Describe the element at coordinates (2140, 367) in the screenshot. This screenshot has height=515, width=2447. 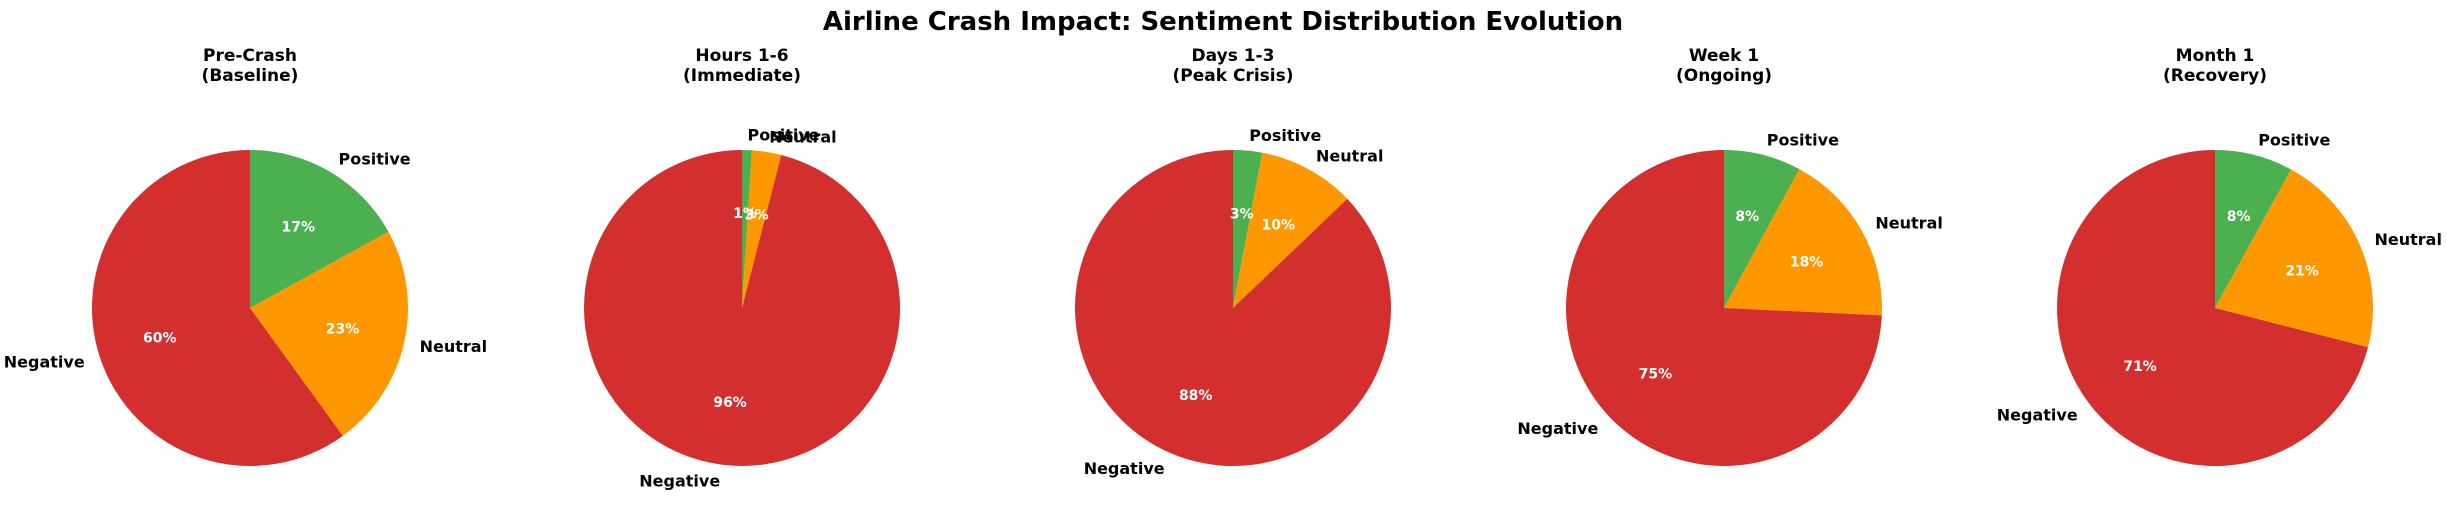
I see `pie-pct-label-negative: 71%` at that location.